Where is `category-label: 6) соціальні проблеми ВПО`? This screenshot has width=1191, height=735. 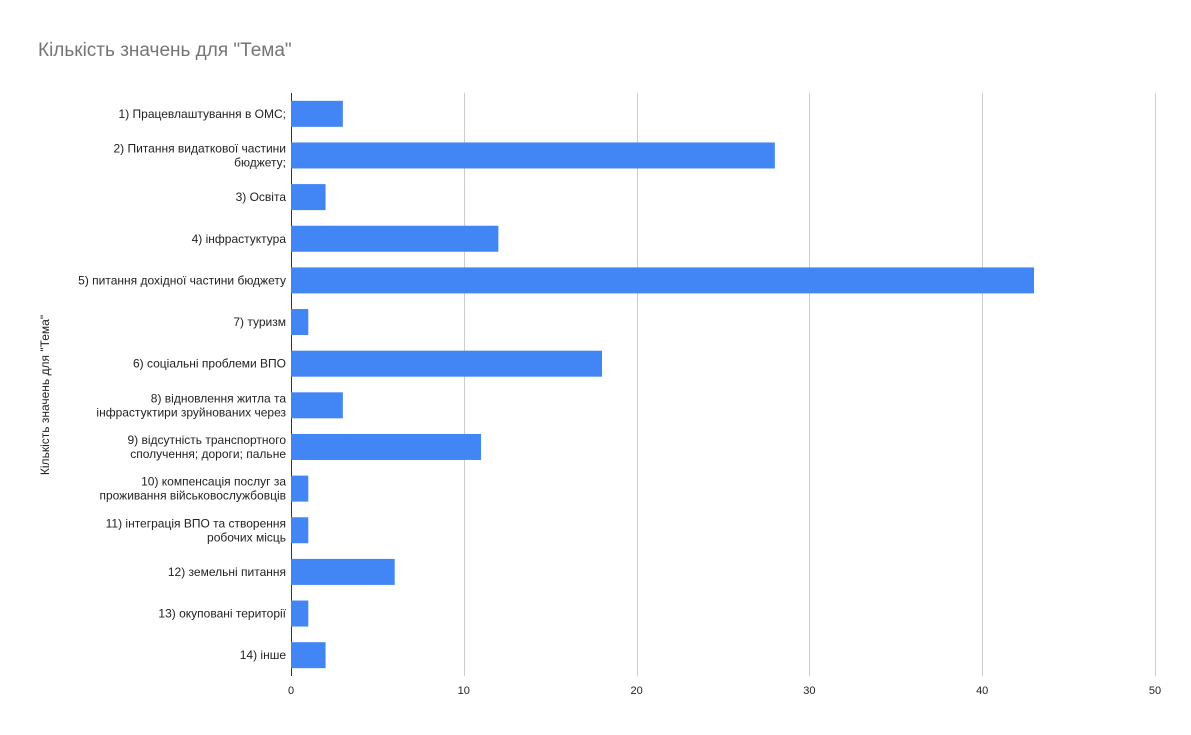
category-label: 6) соціальні проблеми ВПО is located at coordinates (209, 364).